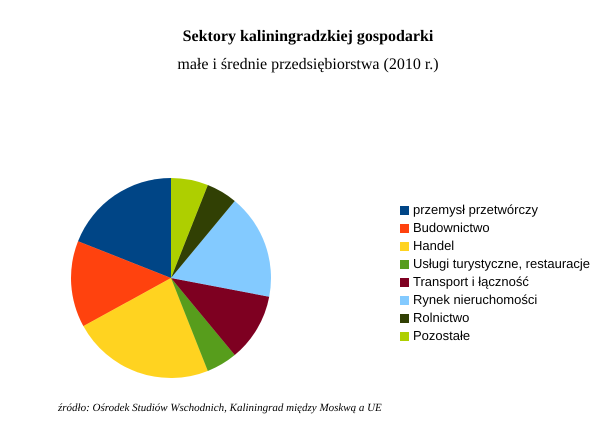 The image size is (616, 432). I want to click on text: źródło: Ośrodek Studiów Wschodnich, Kaliningrad między Moskwą a UE, so click(220, 408).